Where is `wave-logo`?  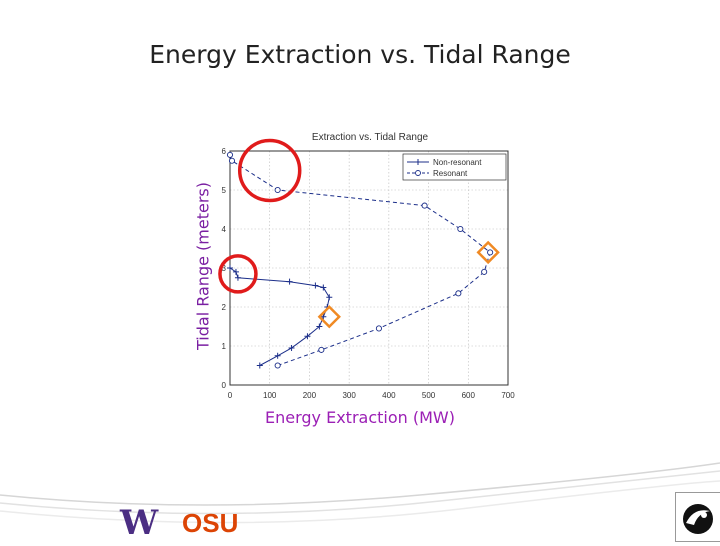
wave-logo is located at coordinates (697, 517).